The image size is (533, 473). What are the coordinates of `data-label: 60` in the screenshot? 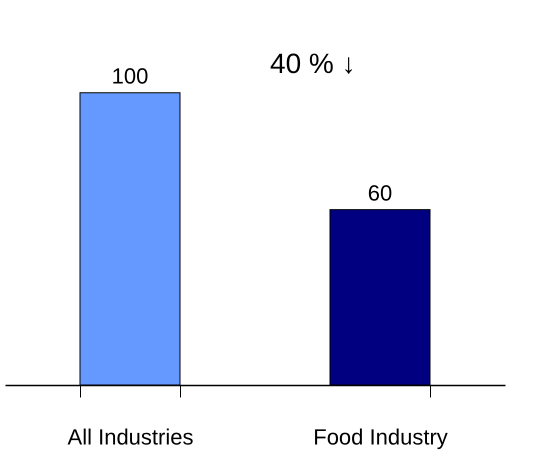 It's located at (380, 193).